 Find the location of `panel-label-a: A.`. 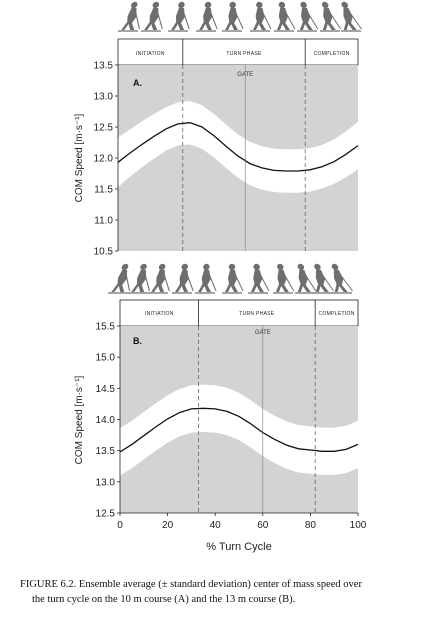

panel-label-a: A. is located at coordinates (137, 83).